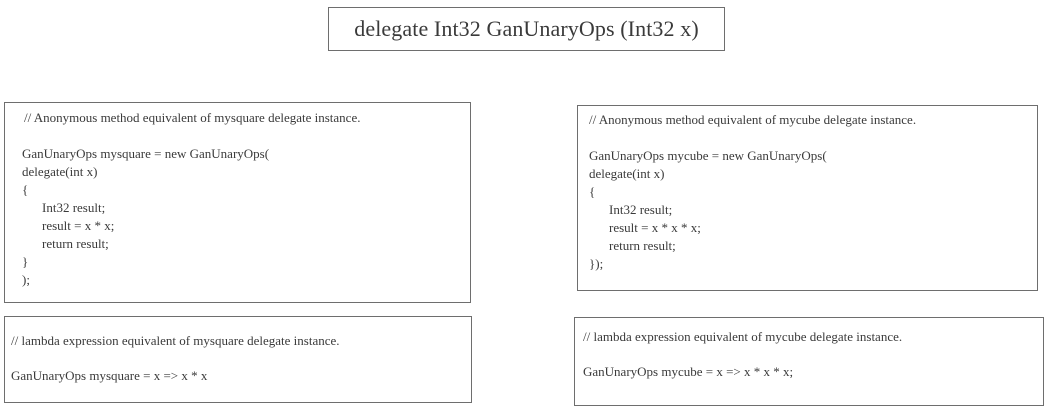 The width and height of the screenshot is (1061, 419). Describe the element at coordinates (708, 155) in the screenshot. I see `anon-cube-line-declaration: GanUnaryOps mycube = new GanUnaryOps(` at that location.